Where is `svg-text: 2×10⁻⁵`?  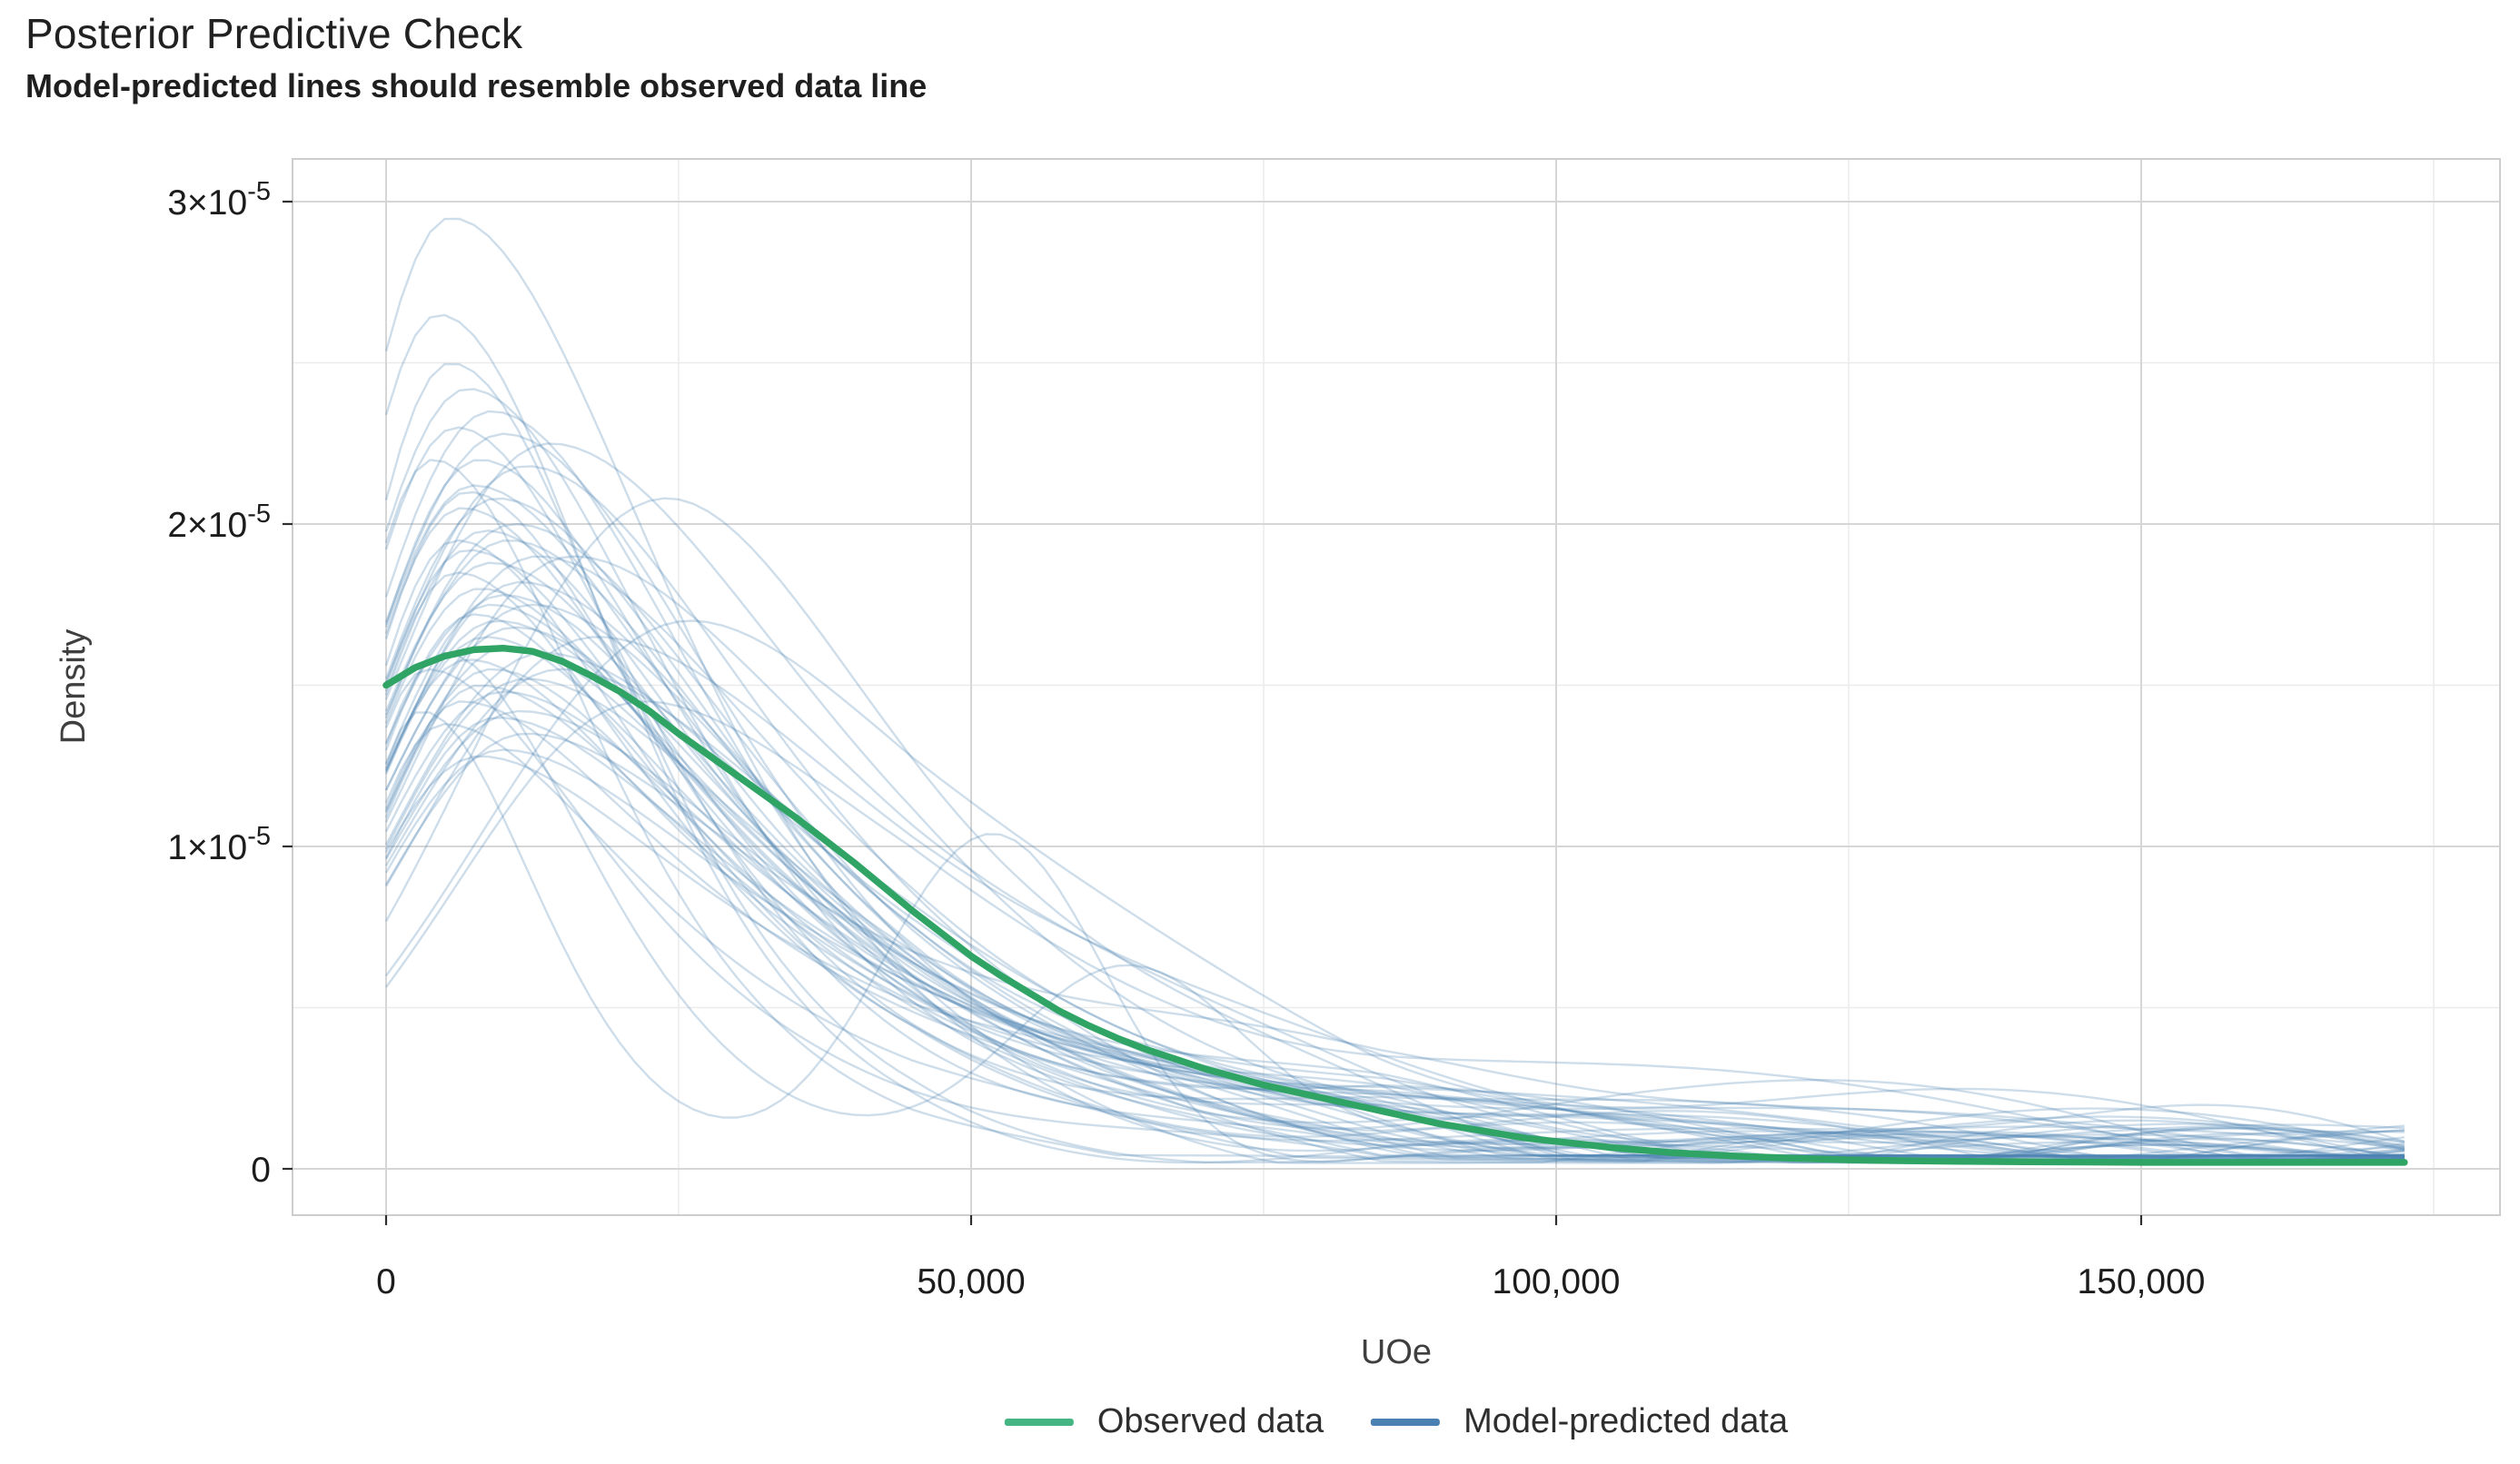
svg-text: 2×10⁻⁵ is located at coordinates (219, 522).